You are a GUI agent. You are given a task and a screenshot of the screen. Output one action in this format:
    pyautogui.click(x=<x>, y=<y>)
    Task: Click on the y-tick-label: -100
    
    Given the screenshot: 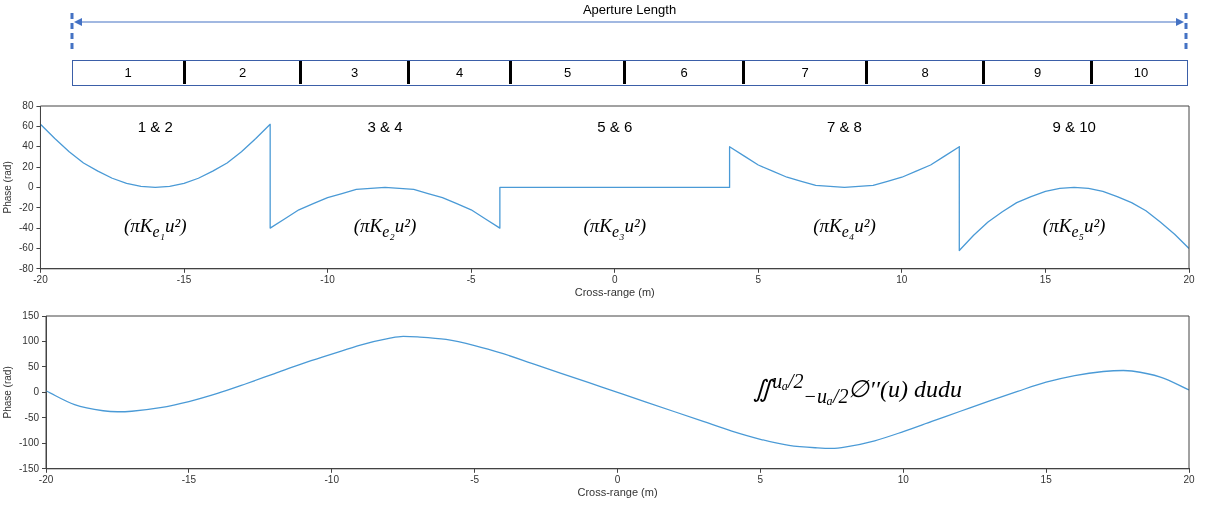 What is the action you would take?
    pyautogui.click(x=29, y=443)
    